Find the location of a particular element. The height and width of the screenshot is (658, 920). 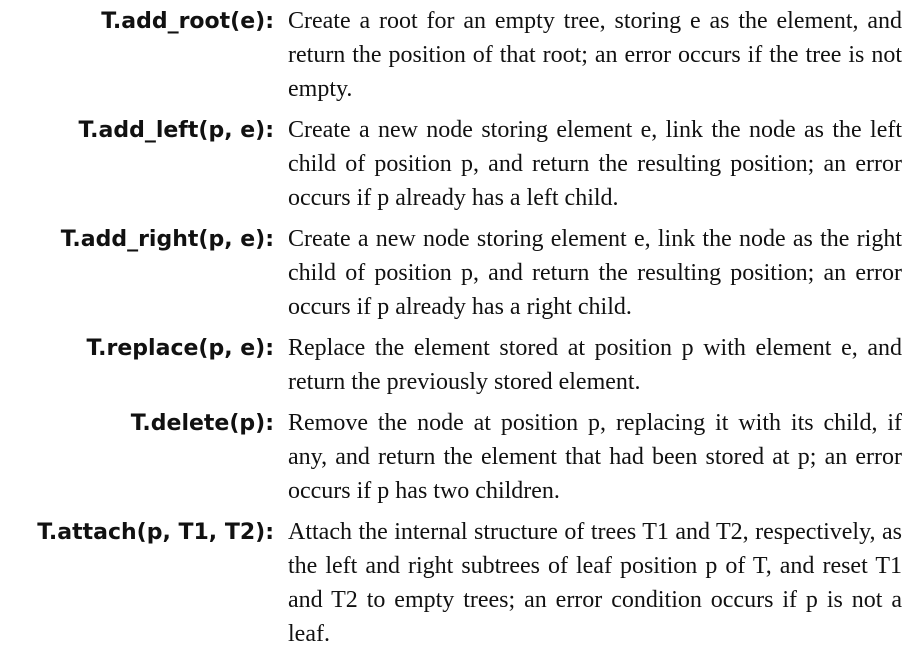

method-name: T.attach(p, T1, T2): is located at coordinates (155, 532).